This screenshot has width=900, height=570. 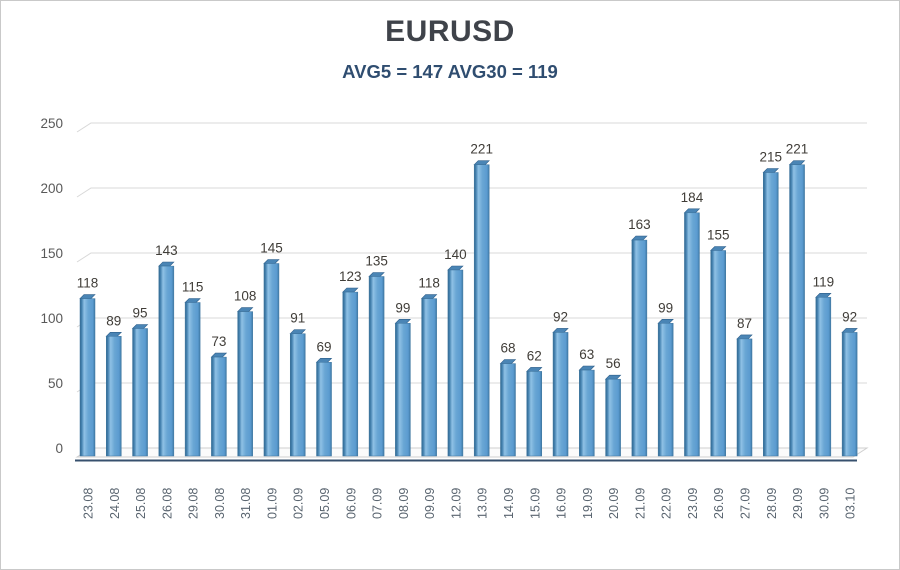 I want to click on x-tick-label: 31.08, so click(x=246, y=503).